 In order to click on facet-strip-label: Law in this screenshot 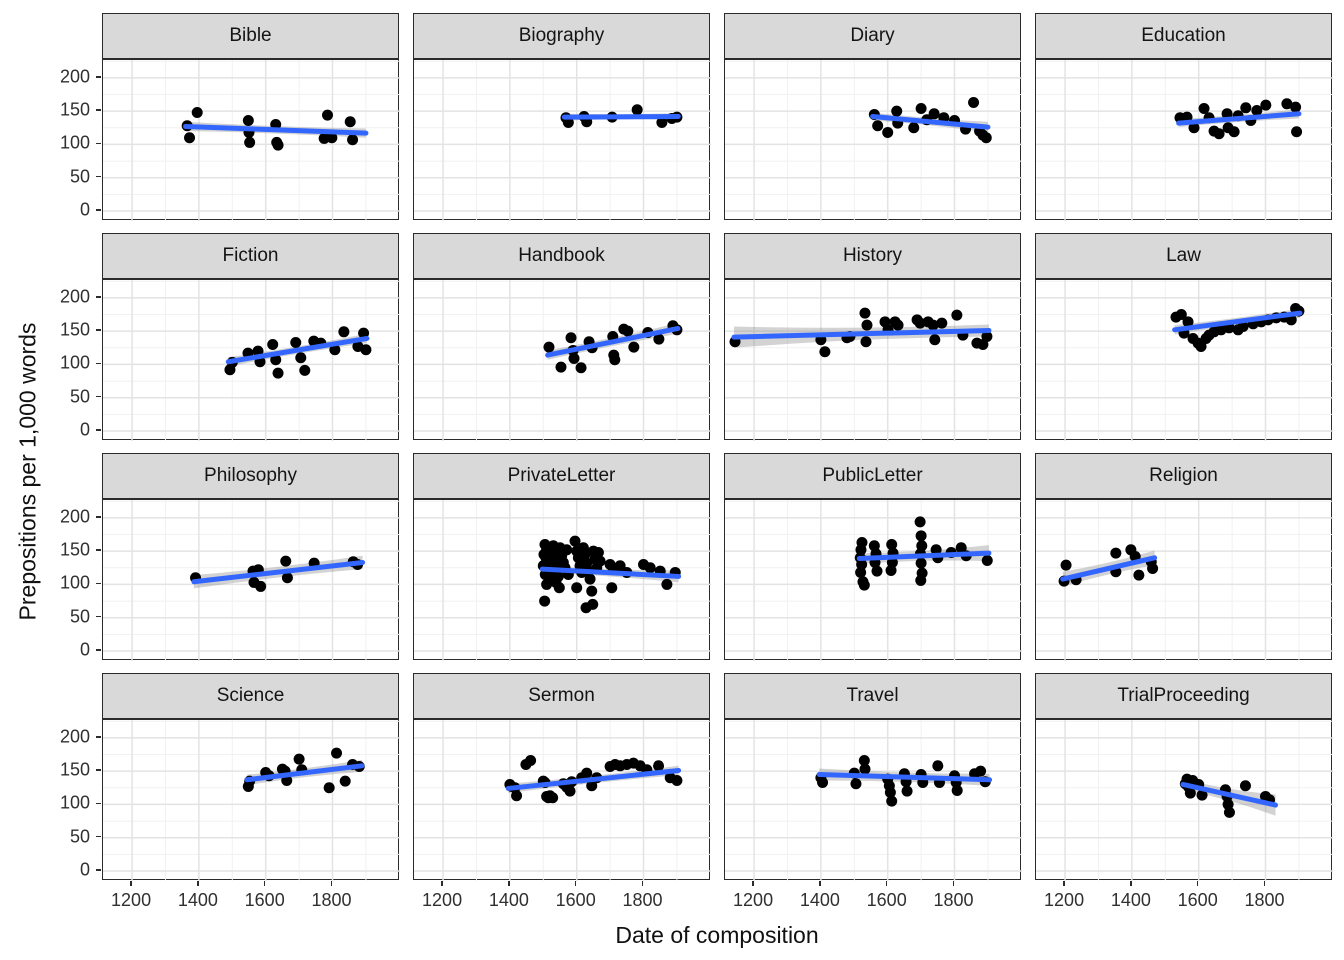, I will do `click(1183, 256)`.